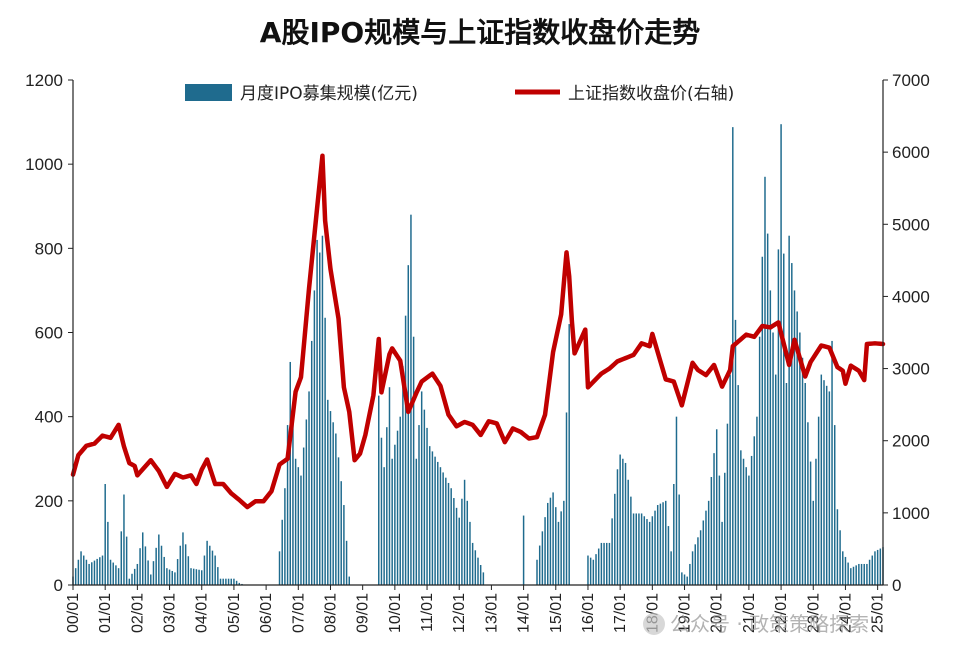 The height and width of the screenshot is (662, 960). I want to click on x-tick-label: 16/01, so click(588, 613).